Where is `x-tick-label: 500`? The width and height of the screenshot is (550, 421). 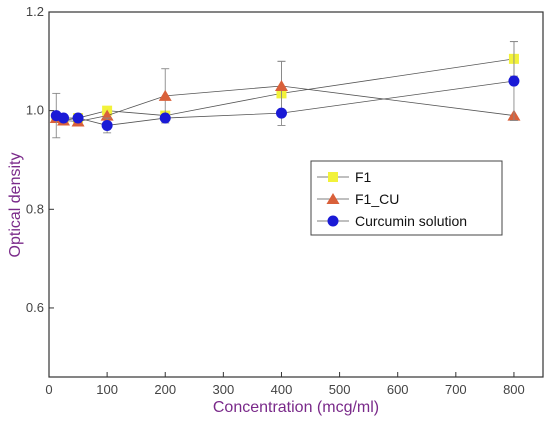 x-tick-label: 500 is located at coordinates (340, 389).